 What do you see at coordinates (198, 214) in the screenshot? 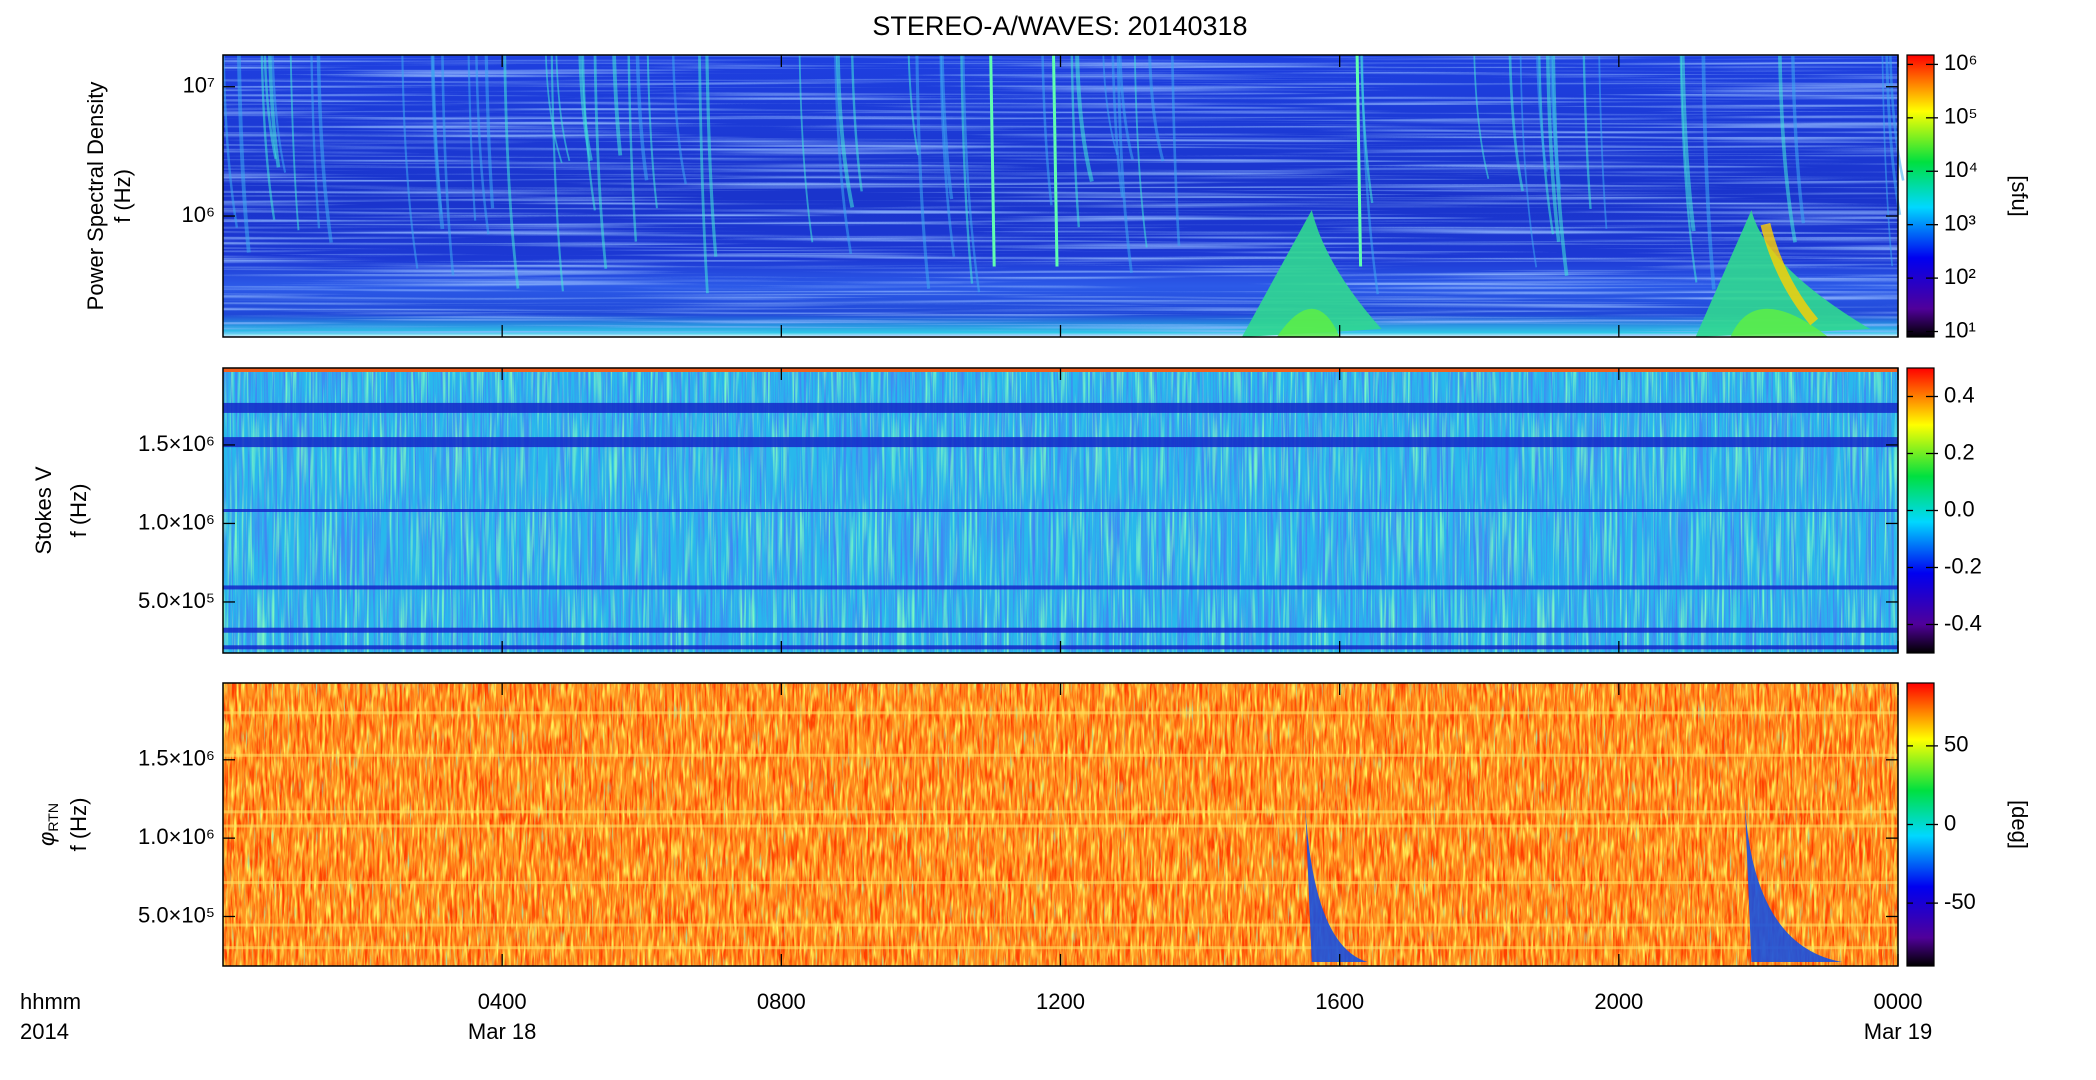
I see `y-tick-label: 10⁶` at bounding box center [198, 214].